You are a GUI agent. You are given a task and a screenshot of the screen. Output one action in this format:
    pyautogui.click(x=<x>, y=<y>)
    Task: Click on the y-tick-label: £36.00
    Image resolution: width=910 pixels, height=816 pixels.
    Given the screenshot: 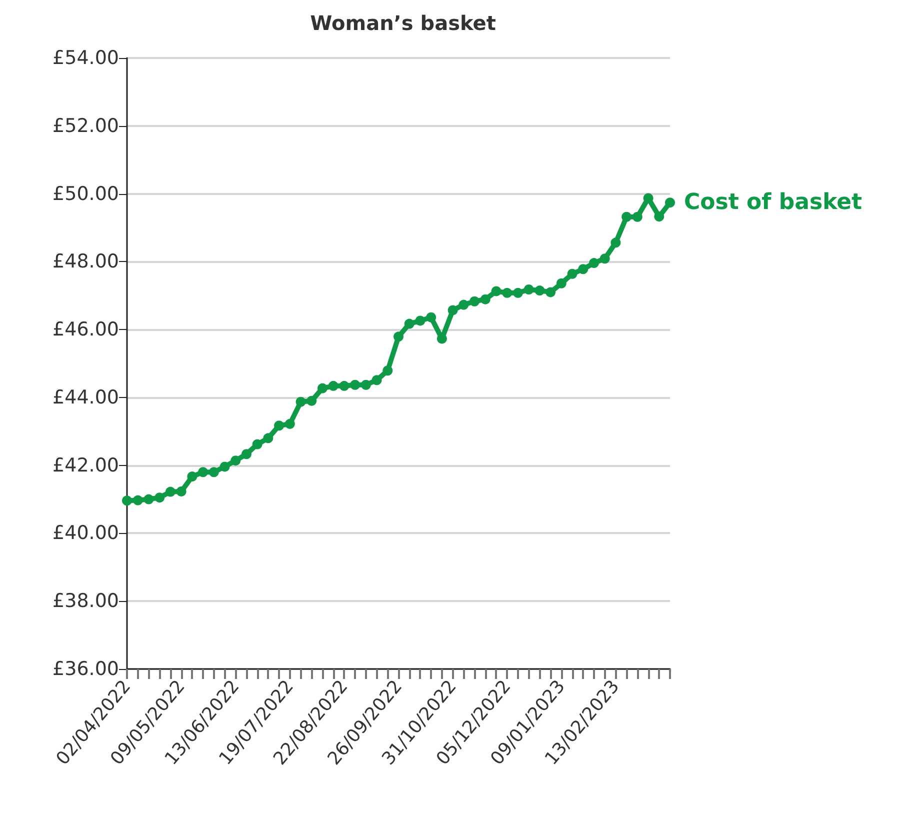 What is the action you would take?
    pyautogui.click(x=85, y=669)
    